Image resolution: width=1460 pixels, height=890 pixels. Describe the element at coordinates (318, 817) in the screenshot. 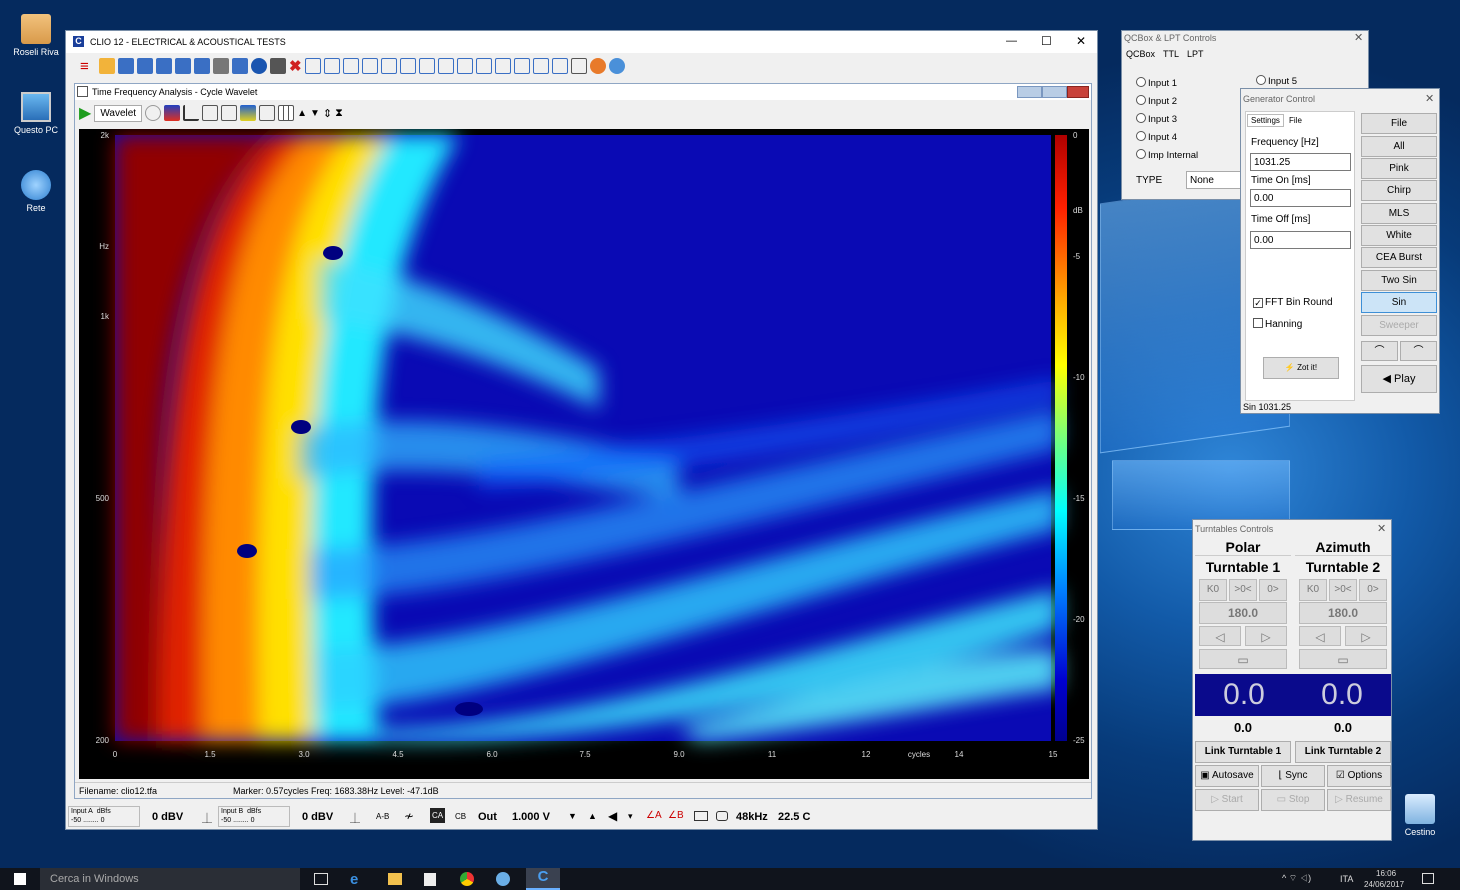

I see `input-b-range: 0 dBV` at that location.